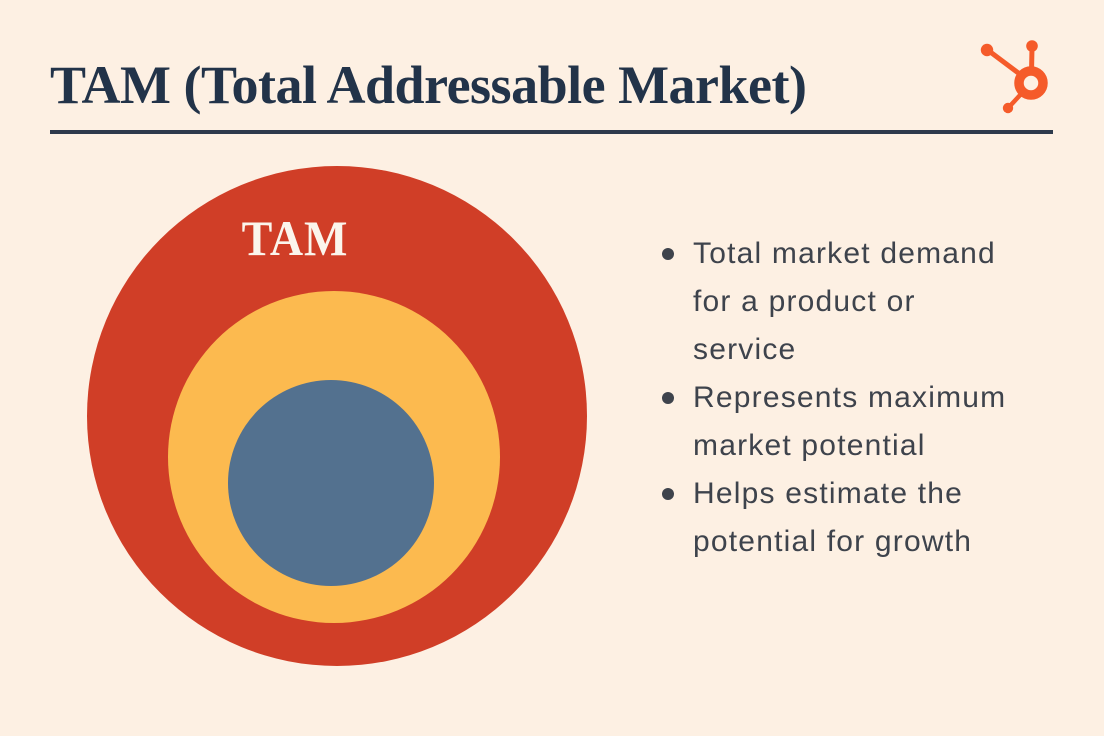  What do you see at coordinates (850, 397) in the screenshot?
I see `bullet-line: Represents maximum` at bounding box center [850, 397].